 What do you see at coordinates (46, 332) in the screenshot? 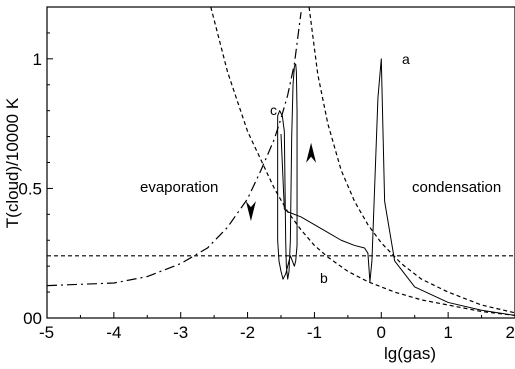
I see `x-tick-label: -5` at bounding box center [46, 332].